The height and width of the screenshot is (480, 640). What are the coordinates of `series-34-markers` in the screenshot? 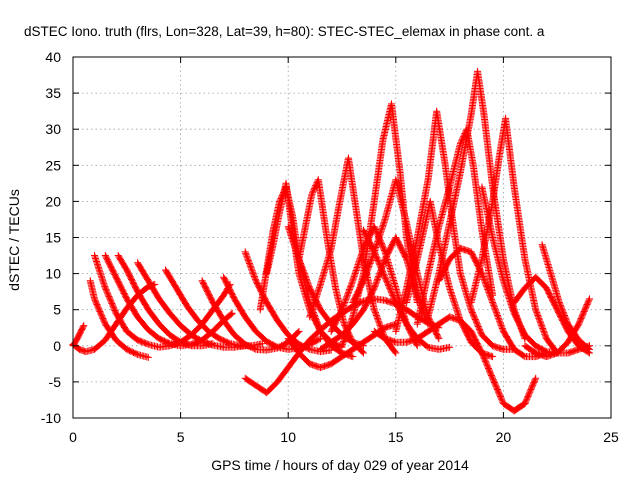 It's located at (557, 328).